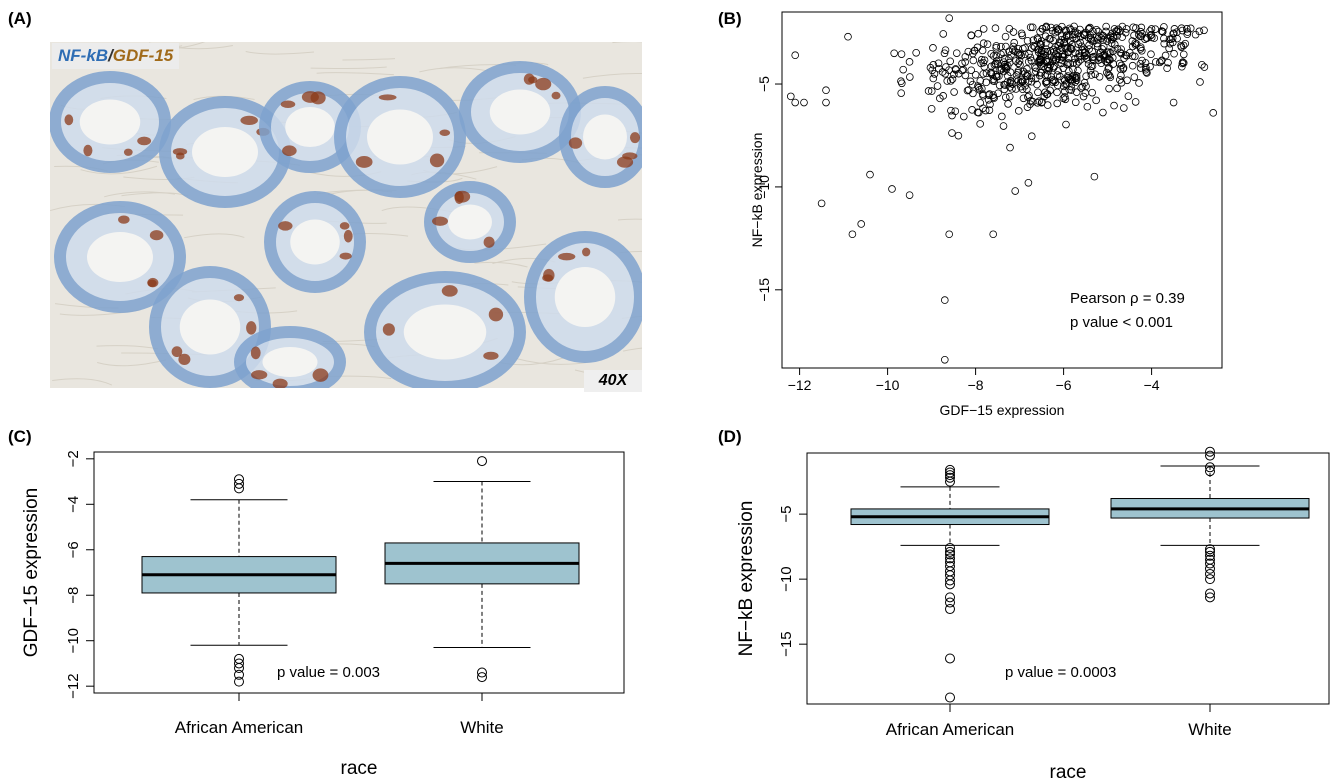  I want to click on box-d, so click(1210, 508).